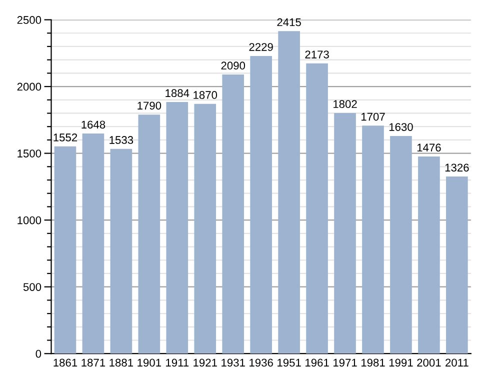 The height and width of the screenshot is (373, 488). I want to click on data-label: 1326, so click(457, 168).